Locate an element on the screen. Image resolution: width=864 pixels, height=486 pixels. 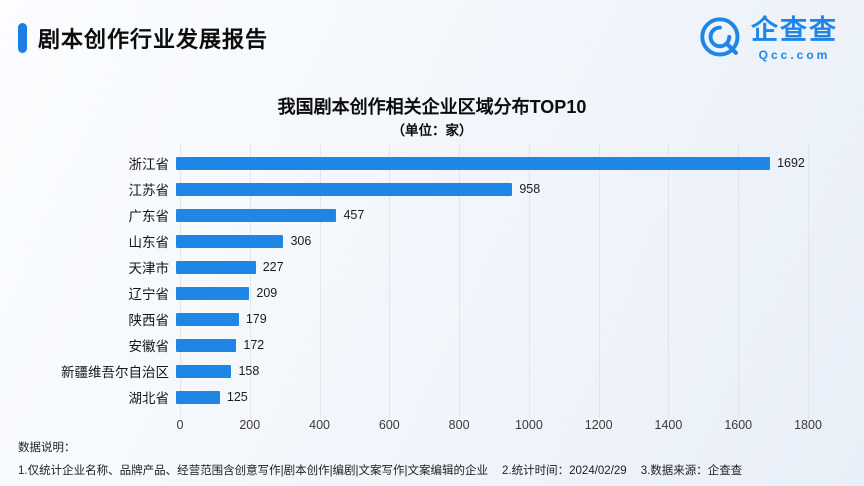
qcc-logo: 企查查 Qcc.com is located at coordinates (768, 38).